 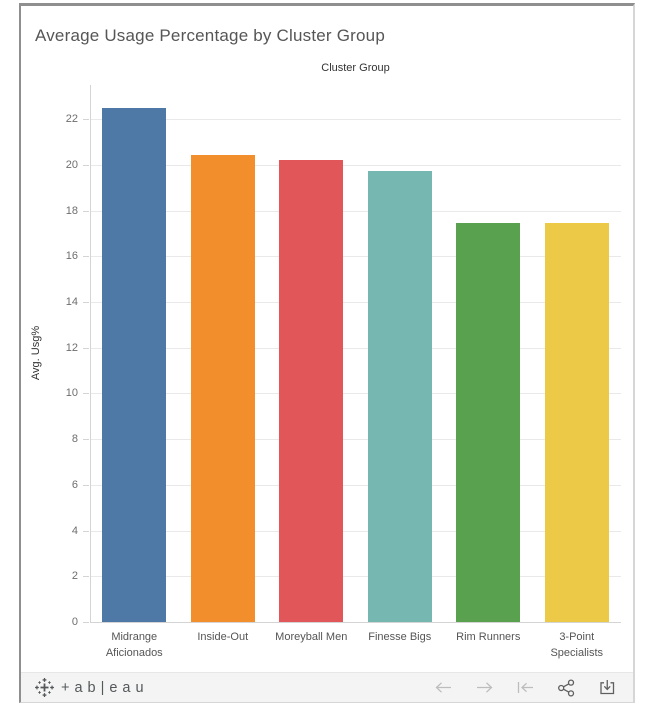 I want to click on category-label: Finesse Bigs, so click(x=400, y=637).